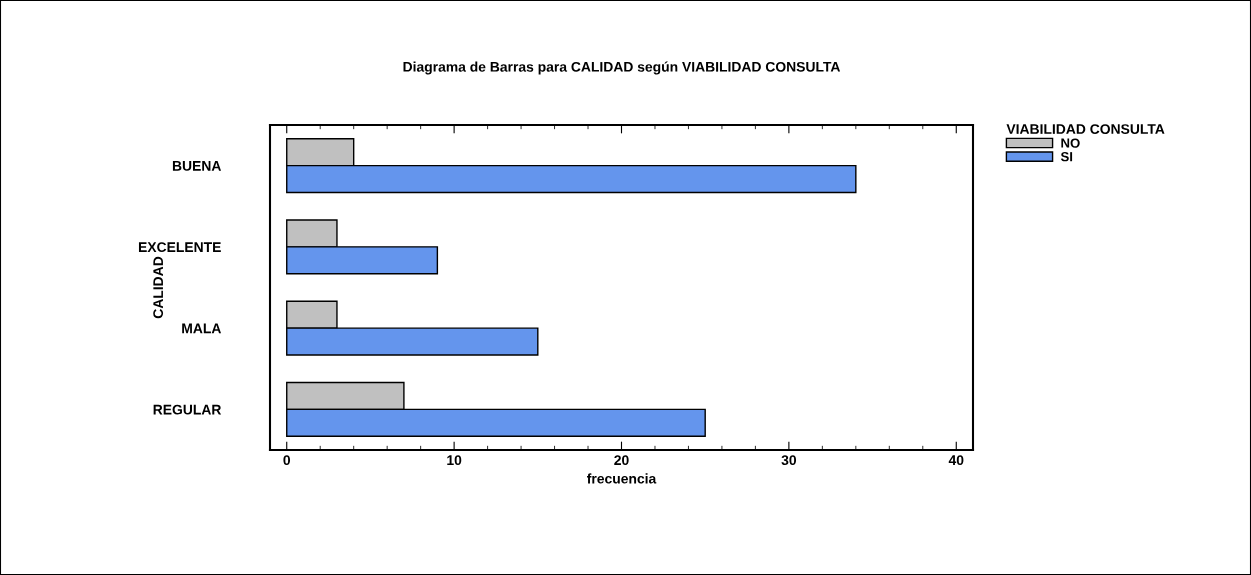 This screenshot has height=575, width=1251. I want to click on x-tick-label: 0, so click(287, 460).